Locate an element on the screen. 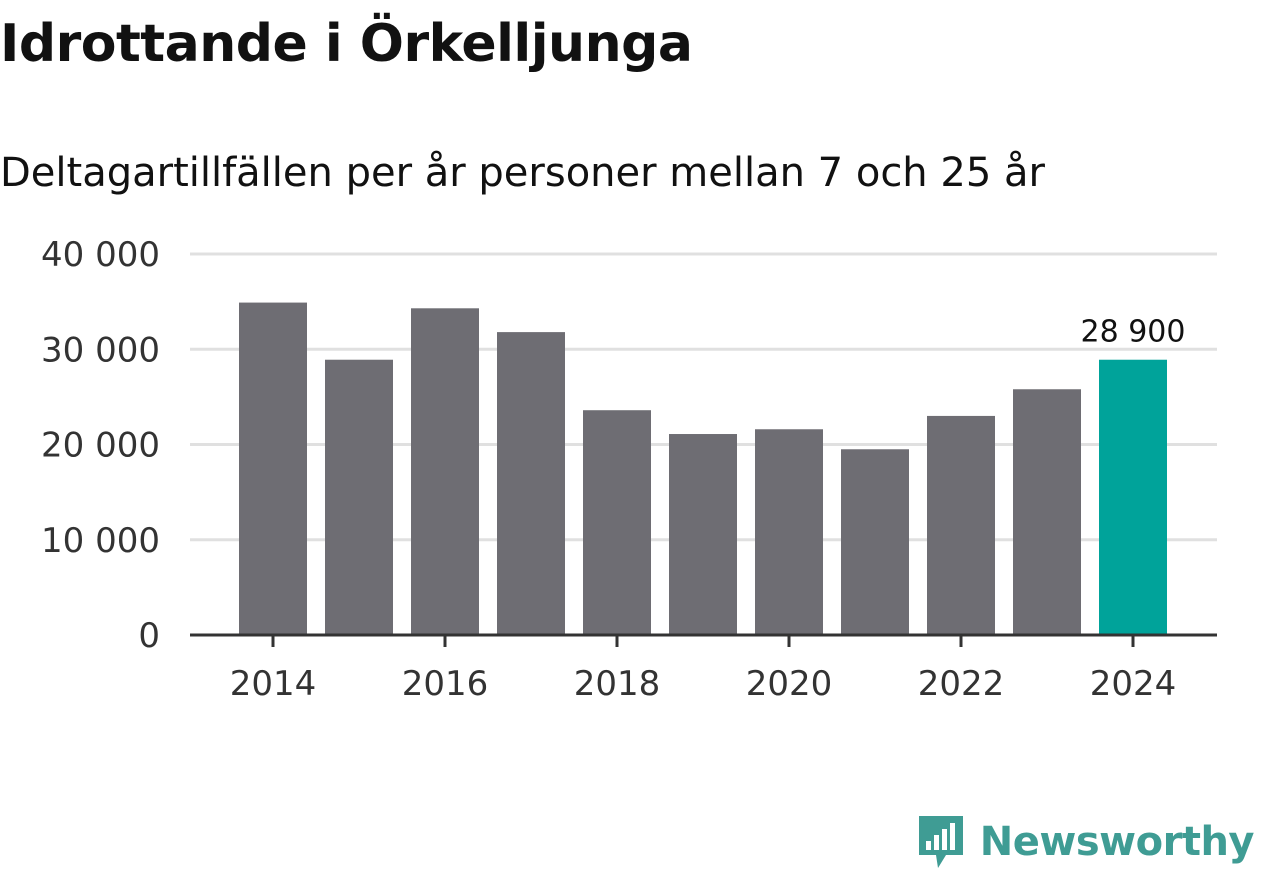 The width and height of the screenshot is (1262, 879). y-tick-label: 10 000 is located at coordinates (100, 541).